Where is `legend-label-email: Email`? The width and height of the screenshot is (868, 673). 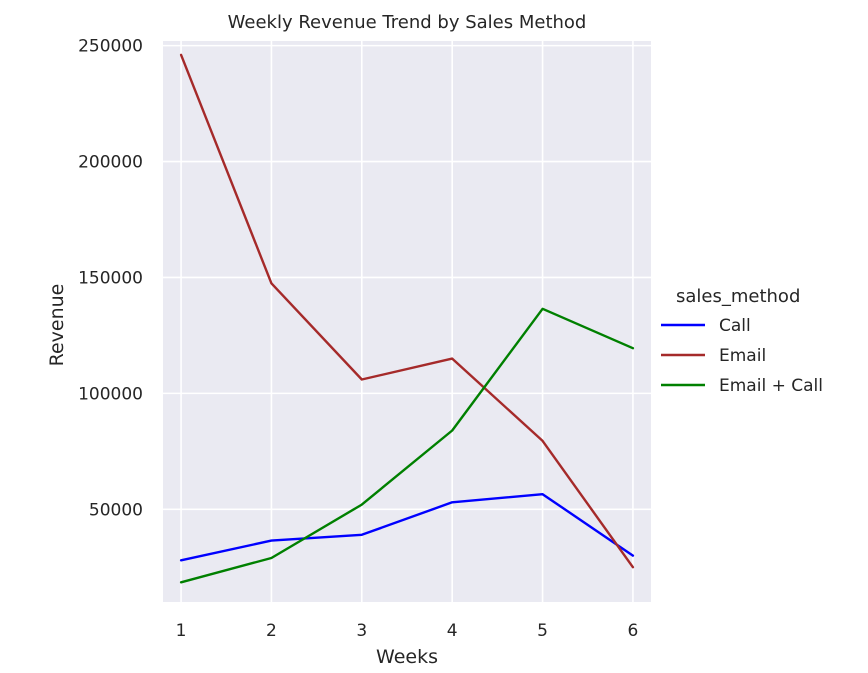 legend-label-email: Email is located at coordinates (742, 356).